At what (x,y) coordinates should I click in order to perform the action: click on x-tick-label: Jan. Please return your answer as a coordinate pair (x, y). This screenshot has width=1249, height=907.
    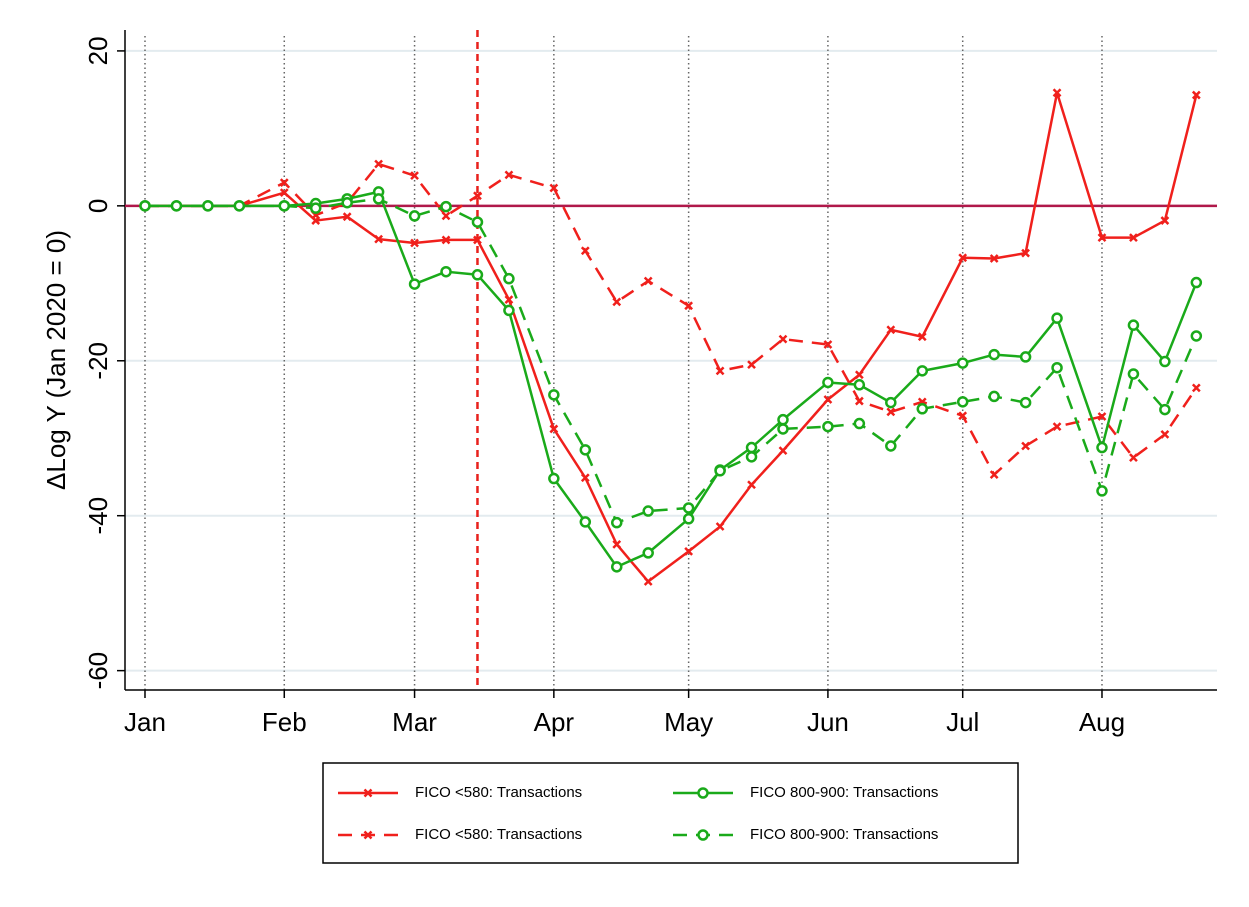
    Looking at the image, I should click on (145, 722).